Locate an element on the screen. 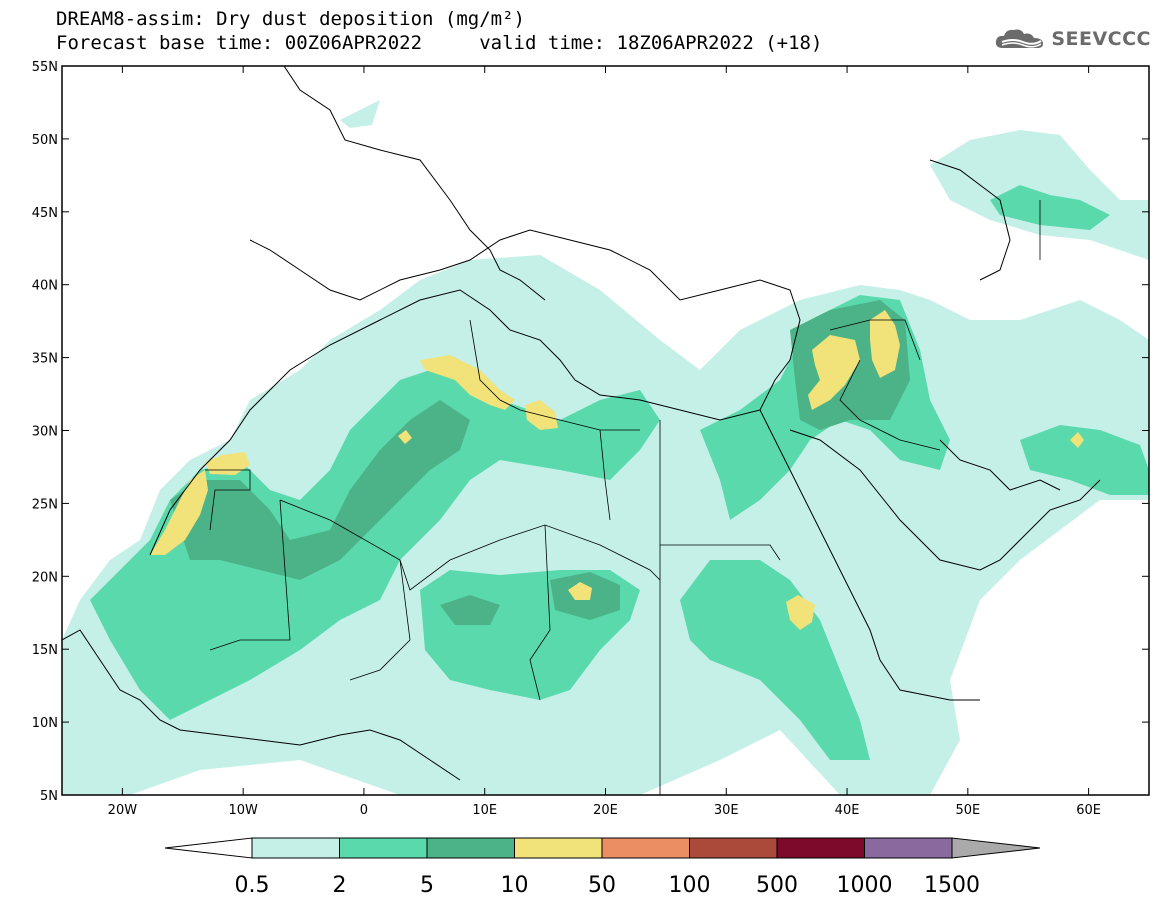 This screenshot has height=907, width=1165. dust-contour-yellow-tunisia is located at coordinates (467, 382).